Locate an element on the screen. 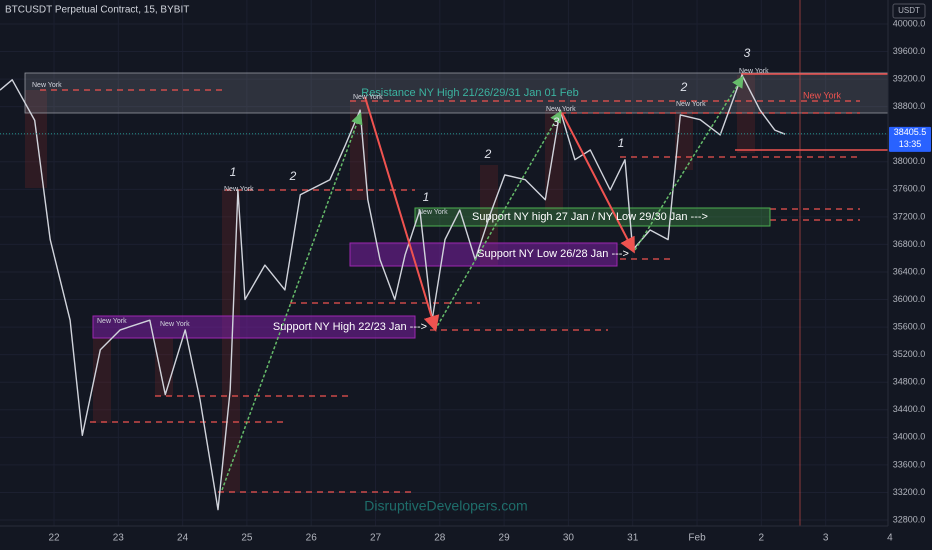 The width and height of the screenshot is (932, 550). y-tick-label: 34400.0 is located at coordinates (909, 409).